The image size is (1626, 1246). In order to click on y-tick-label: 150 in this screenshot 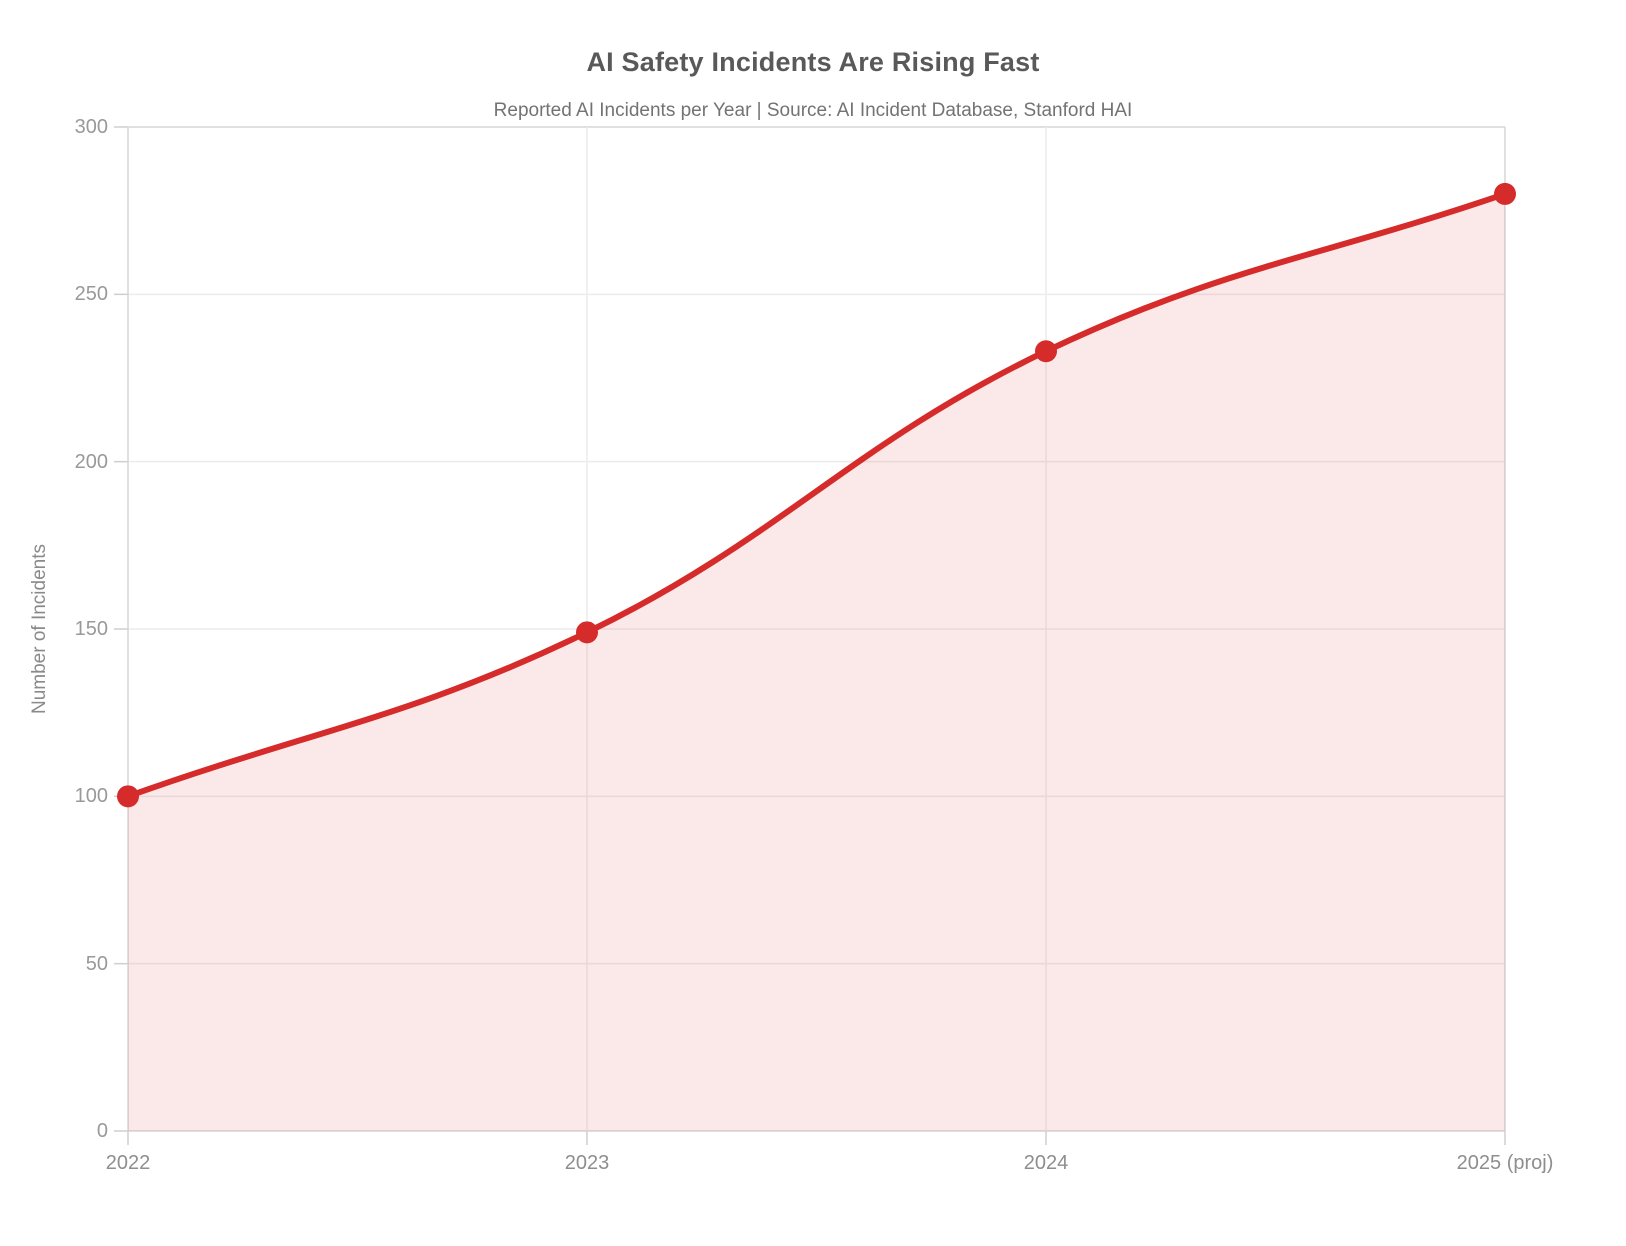, I will do `click(91, 629)`.